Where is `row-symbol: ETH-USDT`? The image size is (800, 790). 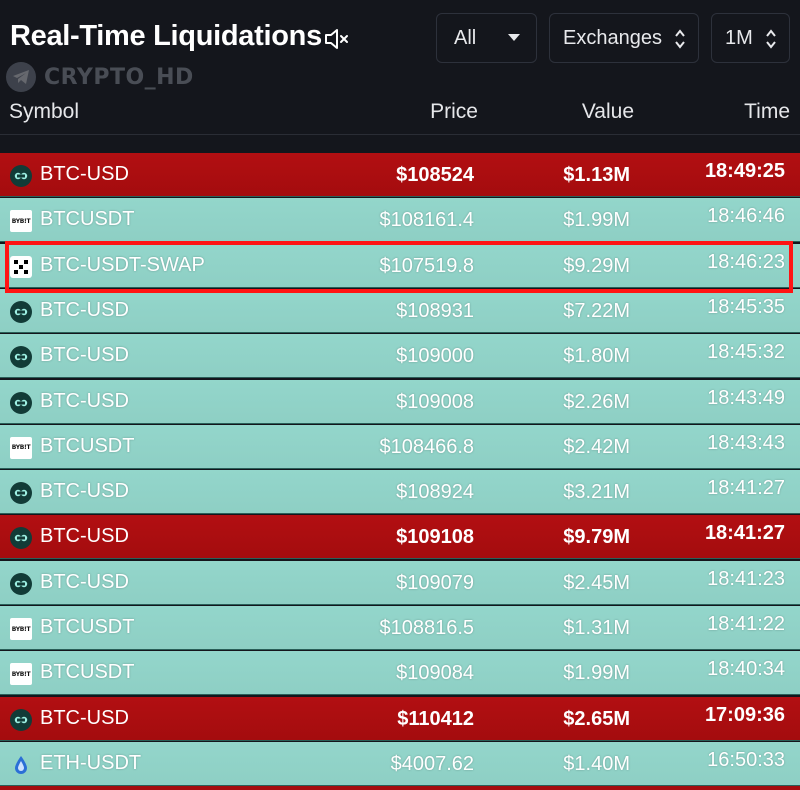
row-symbol: ETH-USDT is located at coordinates (91, 762).